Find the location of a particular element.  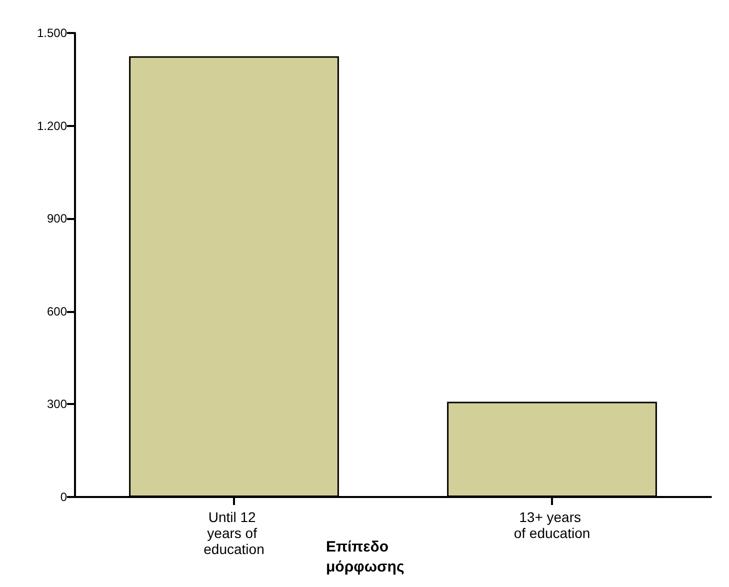

y-tick-label: 600 is located at coordinates (57, 311).